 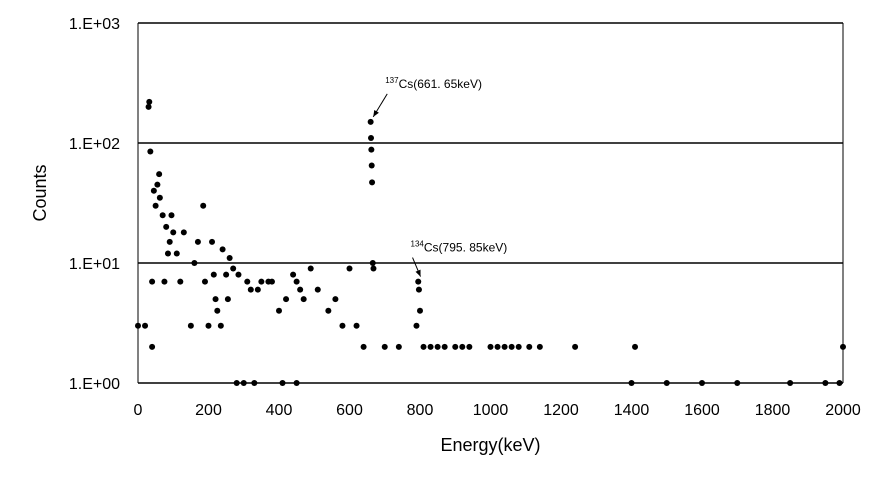 I want to click on isotope-mass-number: 137, so click(x=392, y=80).